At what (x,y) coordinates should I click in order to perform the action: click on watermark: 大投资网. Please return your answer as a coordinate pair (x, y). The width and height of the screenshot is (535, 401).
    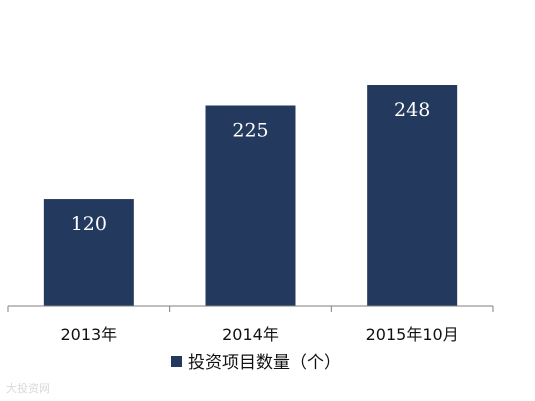
    Looking at the image, I should click on (28, 388).